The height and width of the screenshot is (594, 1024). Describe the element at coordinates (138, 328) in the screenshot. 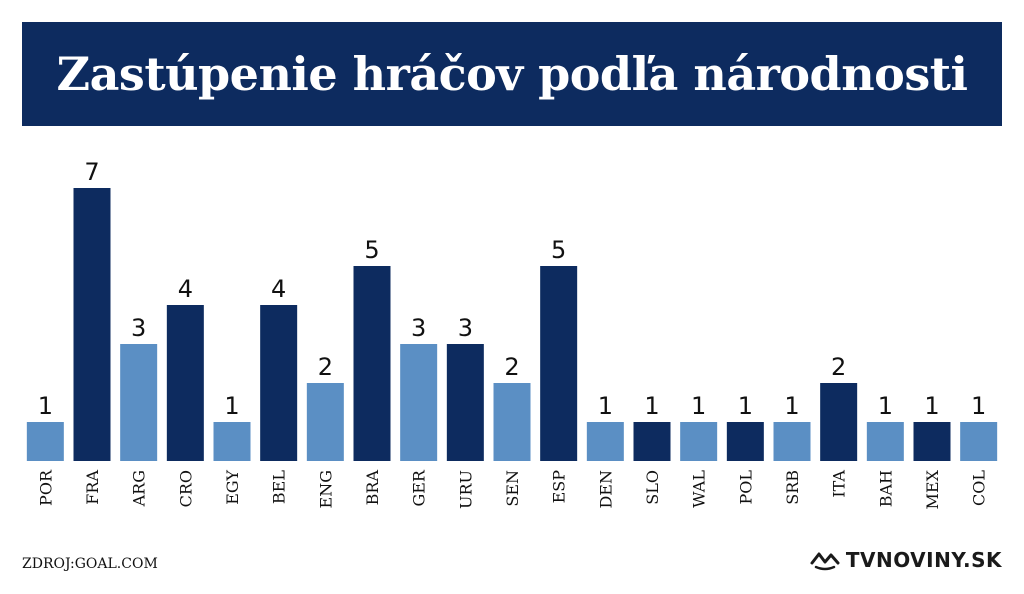

I see `value-label-arg: 3` at that location.